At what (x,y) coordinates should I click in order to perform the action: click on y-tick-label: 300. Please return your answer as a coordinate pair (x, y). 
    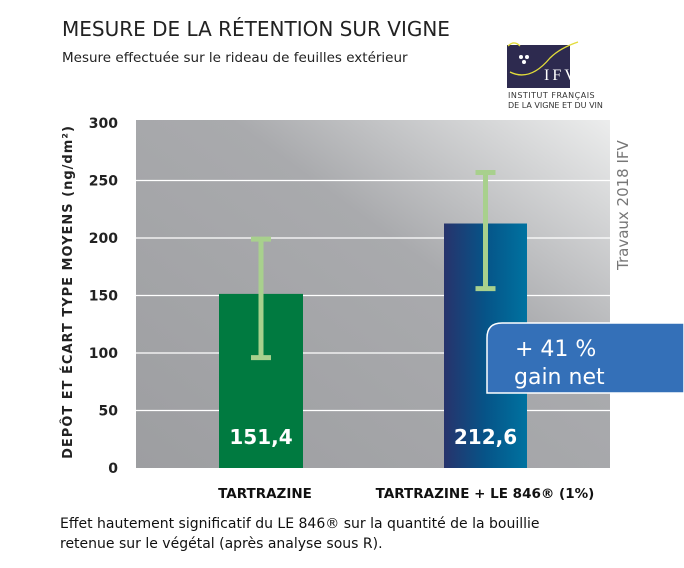
    Looking at the image, I should click on (103, 124).